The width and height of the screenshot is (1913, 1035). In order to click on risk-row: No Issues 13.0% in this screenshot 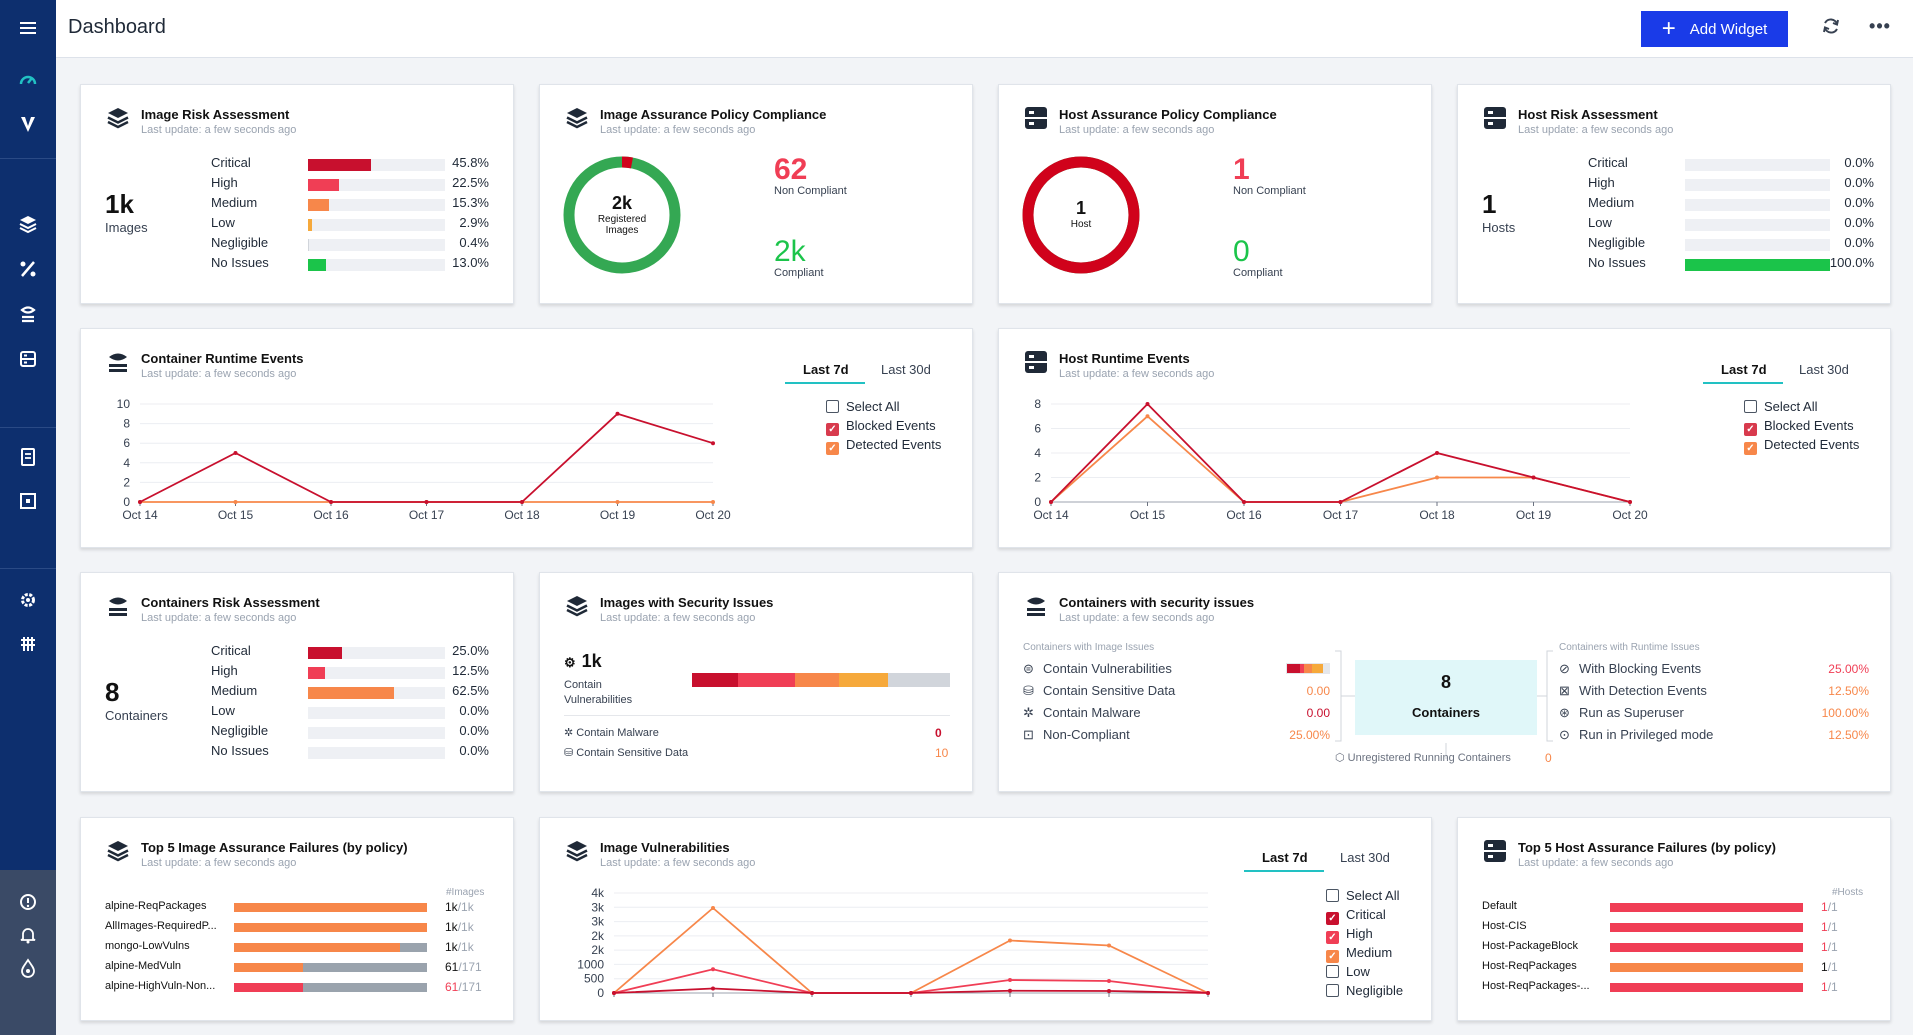, I will do `click(350, 264)`.